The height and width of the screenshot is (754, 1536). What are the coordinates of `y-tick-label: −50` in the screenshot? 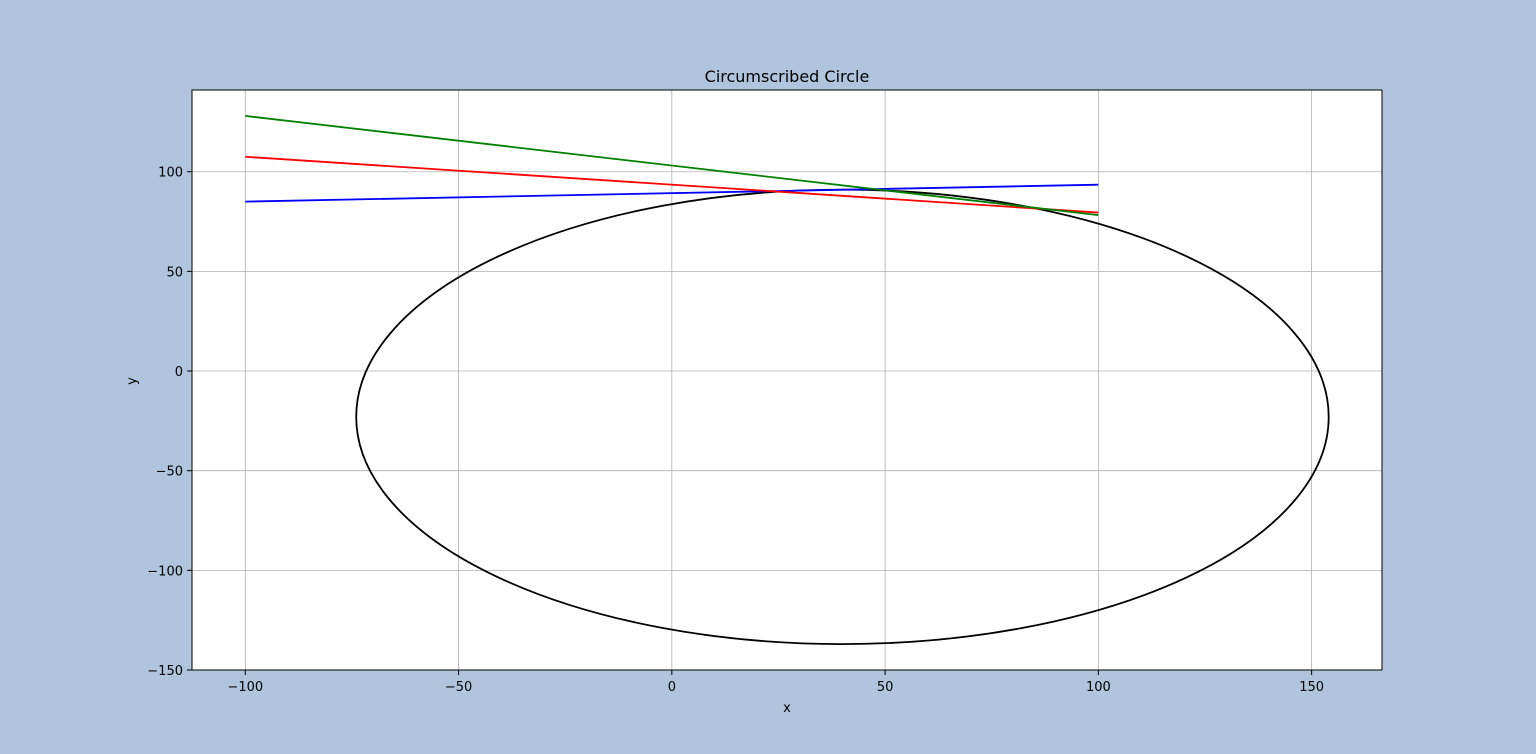 It's located at (169, 472).